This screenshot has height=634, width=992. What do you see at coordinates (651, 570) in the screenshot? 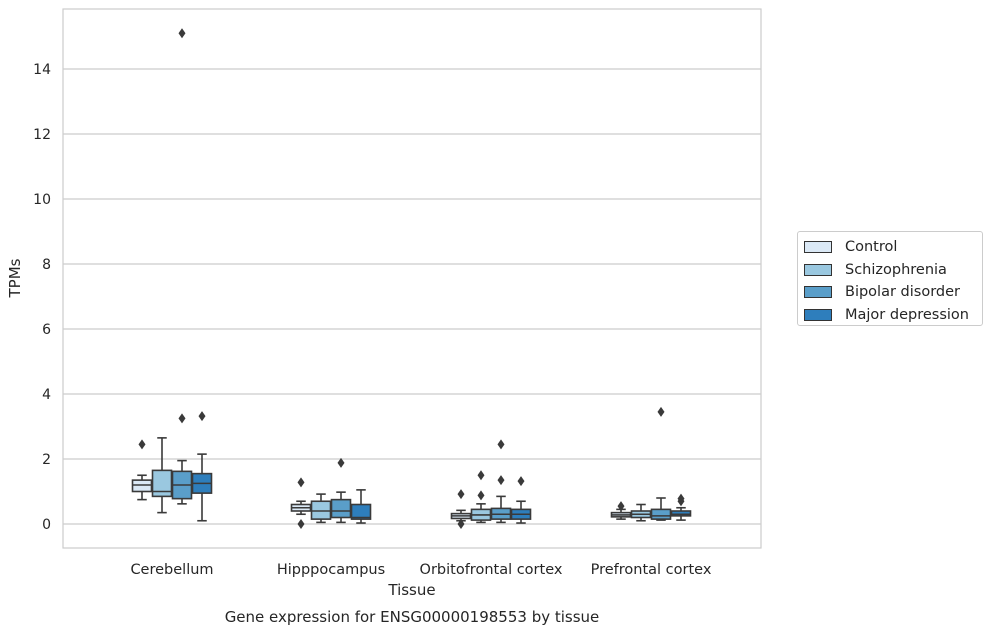
I see `x-tick-label: Prefrontal cortex` at bounding box center [651, 570].